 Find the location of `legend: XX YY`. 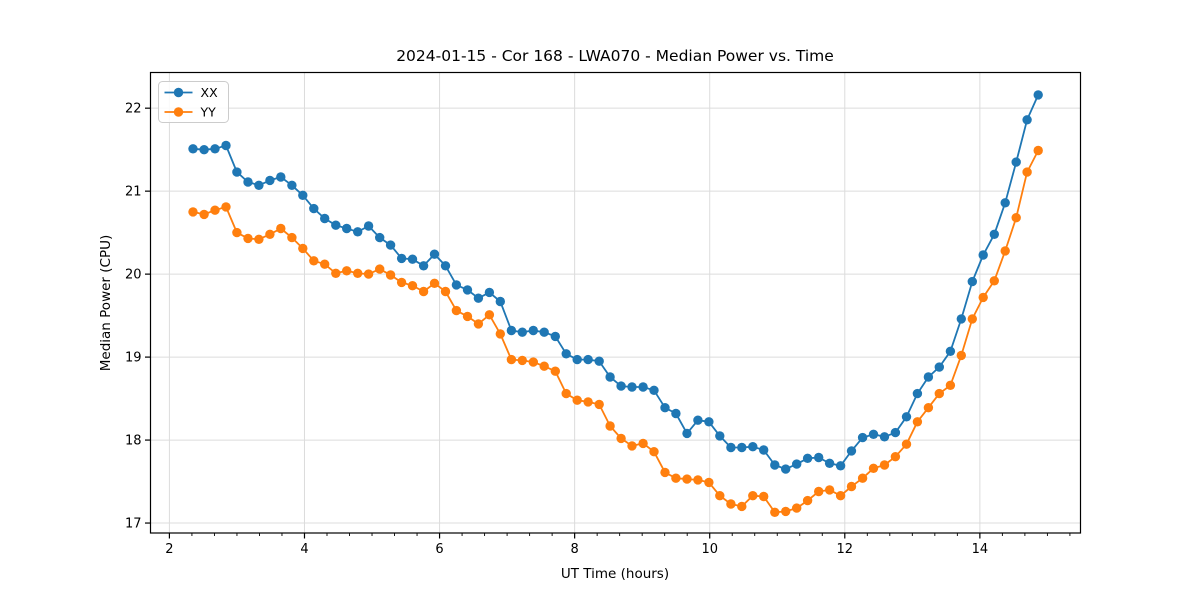

legend: XX YY is located at coordinates (193, 102).